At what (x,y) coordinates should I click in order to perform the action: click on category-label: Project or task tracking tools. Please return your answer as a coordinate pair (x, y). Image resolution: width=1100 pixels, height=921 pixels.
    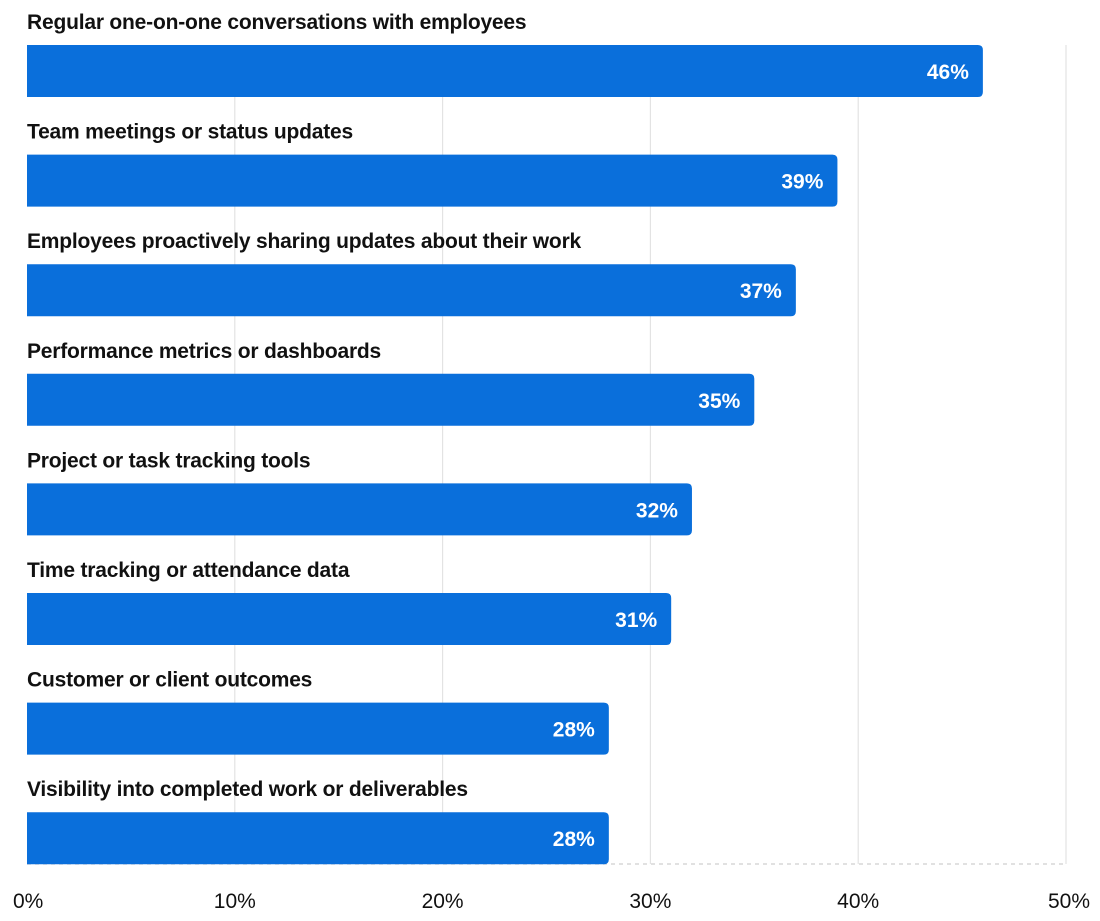
    Looking at the image, I should click on (168, 460).